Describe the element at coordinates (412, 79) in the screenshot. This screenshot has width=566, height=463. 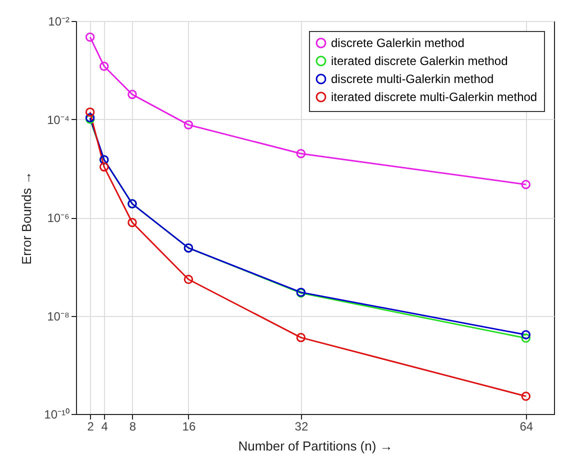
I see `legend-label: discrete multi-Galerkin method` at that location.